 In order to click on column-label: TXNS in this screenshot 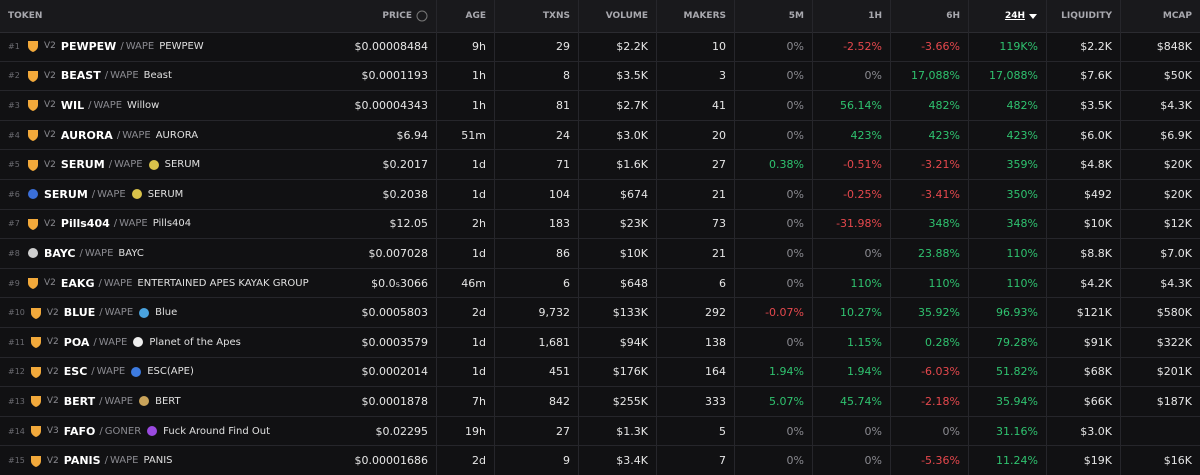, I will do `click(556, 16)`.